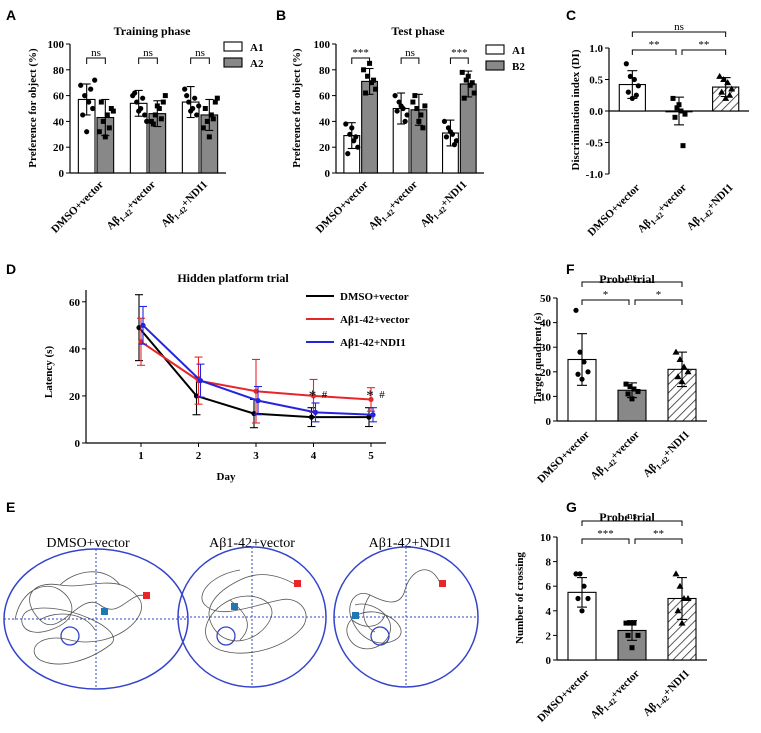 Image resolution: width=761 pixels, height=733 pixels. I want to click on panel-c-ylabel: Discrimination index (DI), so click(576, 109).